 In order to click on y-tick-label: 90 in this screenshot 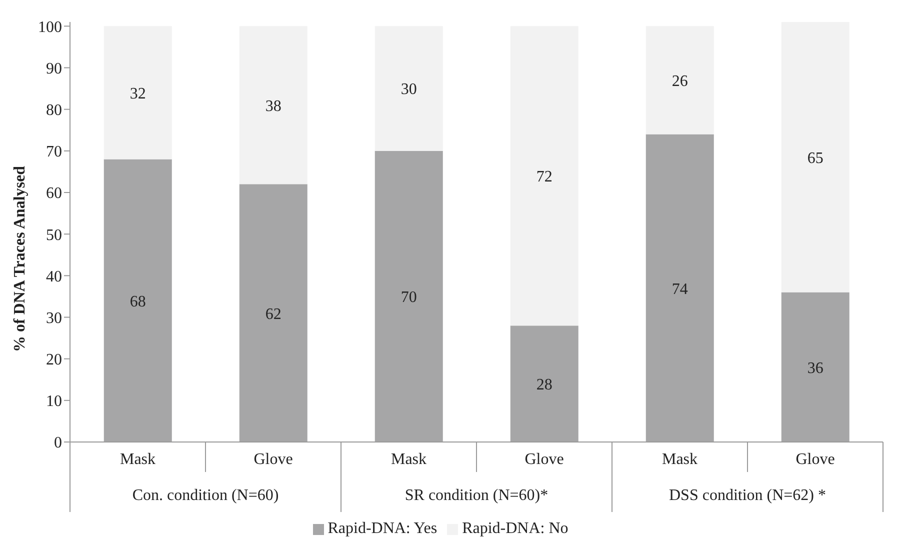, I will do `click(54, 69)`.